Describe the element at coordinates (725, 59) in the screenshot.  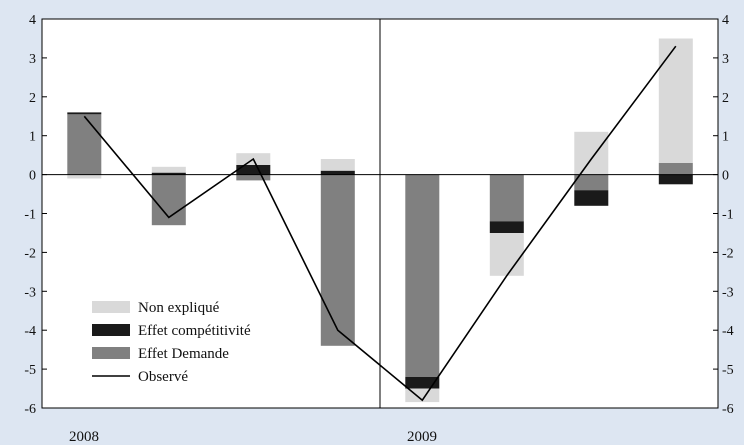
I see `y-tick-label-right: 3` at that location.